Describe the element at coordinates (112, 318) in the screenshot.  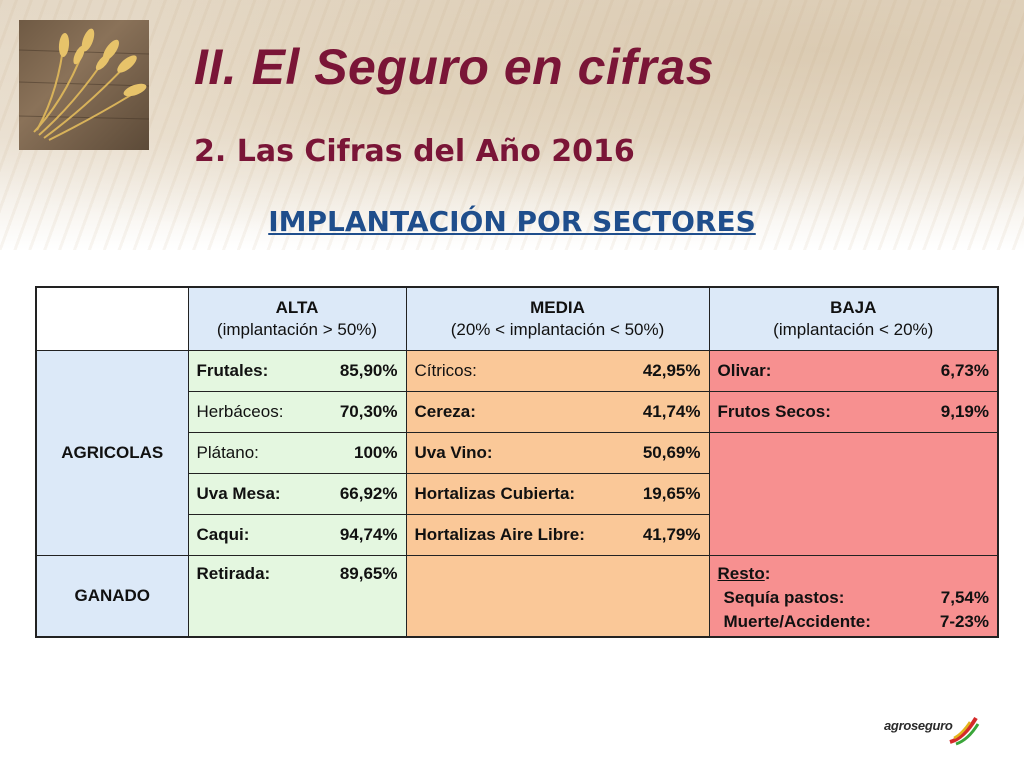
I see `corner-cell` at that location.